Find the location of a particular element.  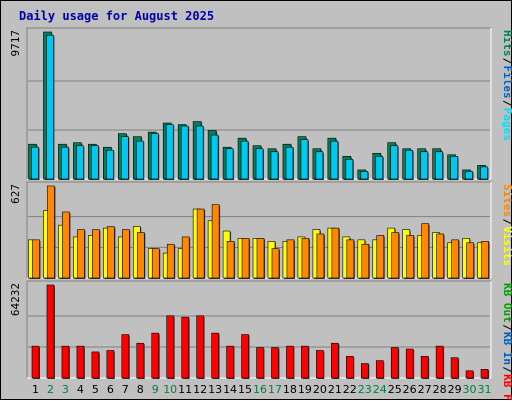

legend-hfp-4: Pages is located at coordinates (506, 124).